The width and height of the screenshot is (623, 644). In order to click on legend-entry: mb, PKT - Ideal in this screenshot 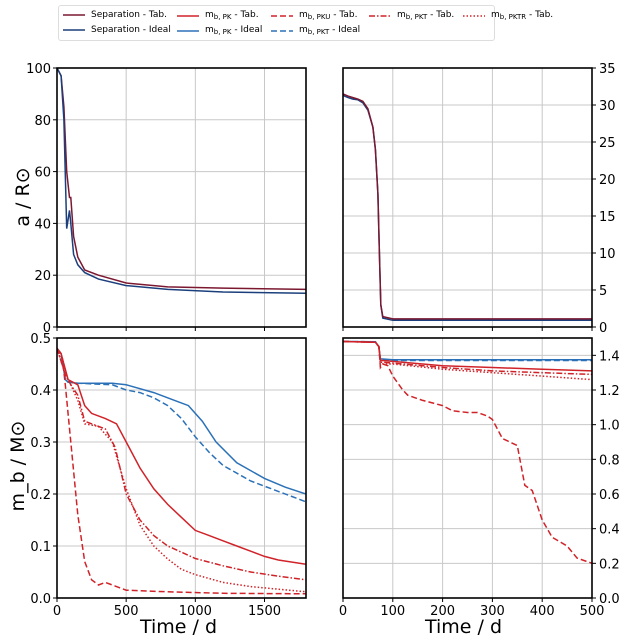, I will do `click(315, 30)`.